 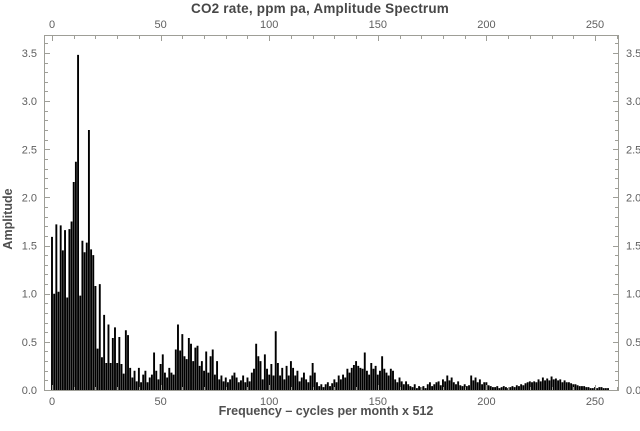 What do you see at coordinates (29, 54) in the screenshot?
I see `y-tick-label-left: 3.5` at bounding box center [29, 54].